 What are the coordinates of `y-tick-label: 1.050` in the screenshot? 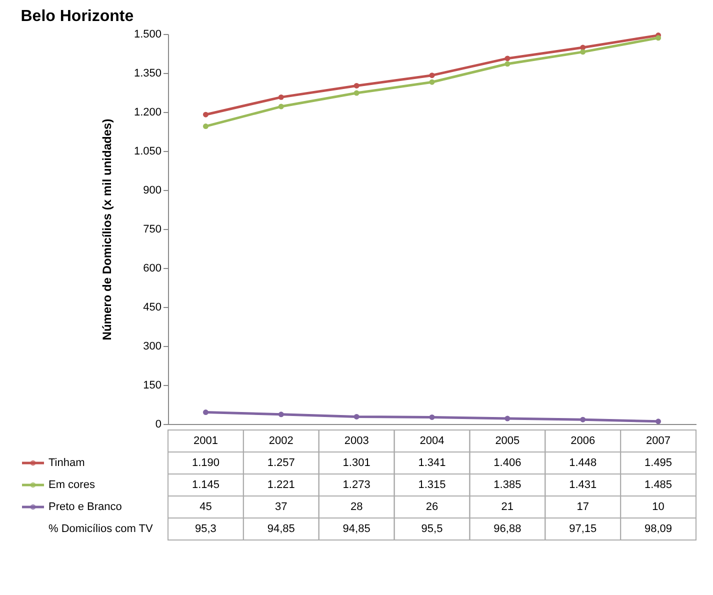 It's located at (148, 152).